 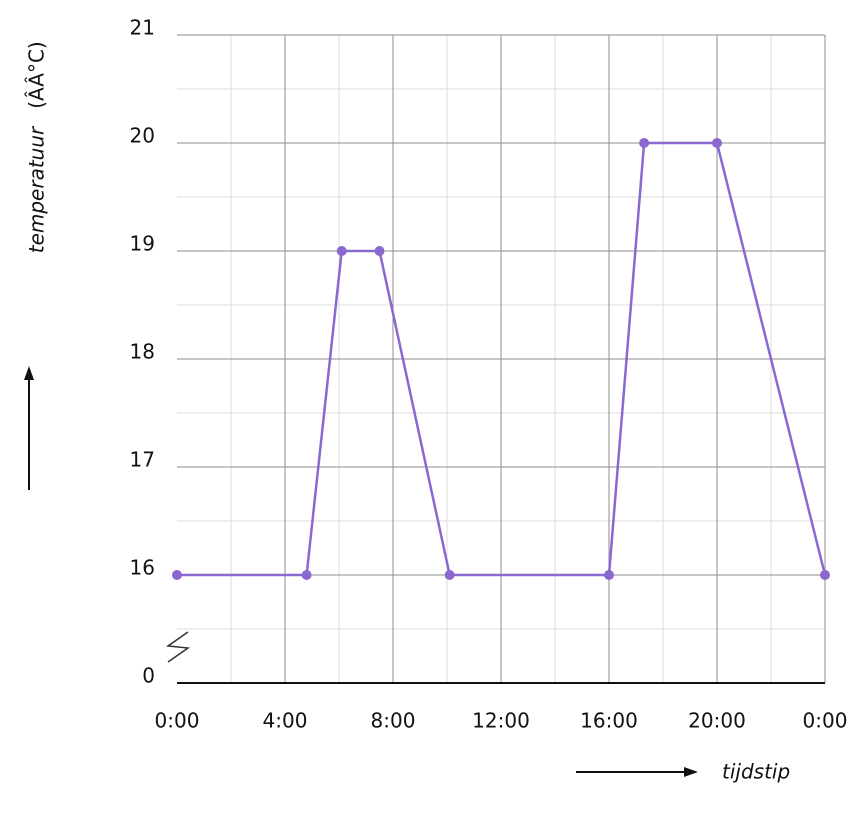 What do you see at coordinates (142, 28) in the screenshot?
I see `y-tick-label: 21` at bounding box center [142, 28].